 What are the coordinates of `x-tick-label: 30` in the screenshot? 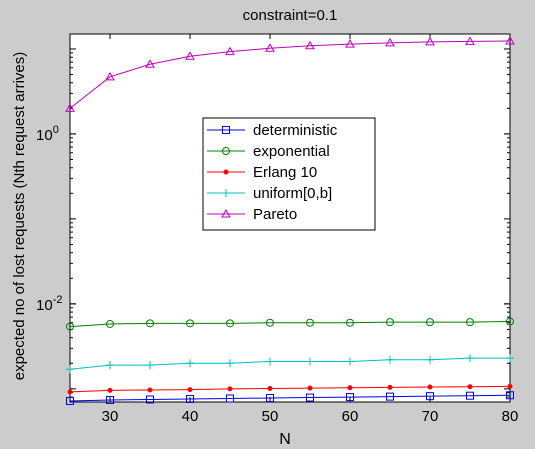 It's located at (110, 416).